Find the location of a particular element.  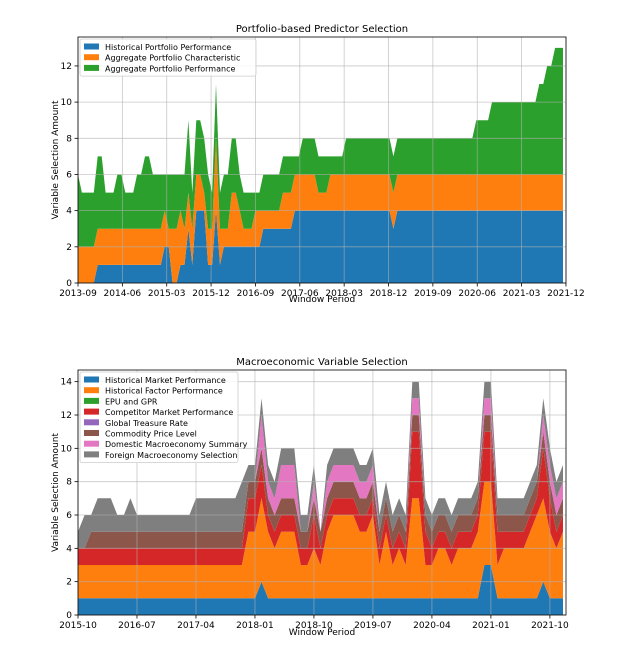

x-tick-label: 2014-06 is located at coordinates (123, 294).